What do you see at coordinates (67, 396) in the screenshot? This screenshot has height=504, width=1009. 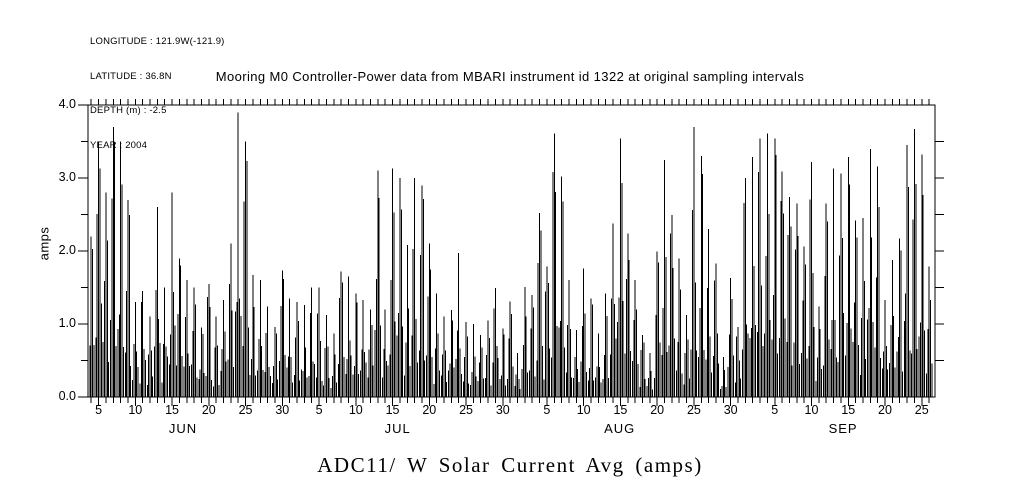 I see `y-tick-label: 0.0` at bounding box center [67, 396].